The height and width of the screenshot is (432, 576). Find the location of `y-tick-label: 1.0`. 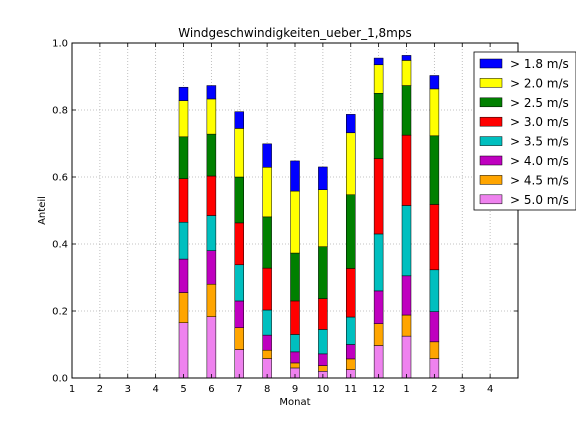

y-tick-label: 1.0 is located at coordinates (60, 44).